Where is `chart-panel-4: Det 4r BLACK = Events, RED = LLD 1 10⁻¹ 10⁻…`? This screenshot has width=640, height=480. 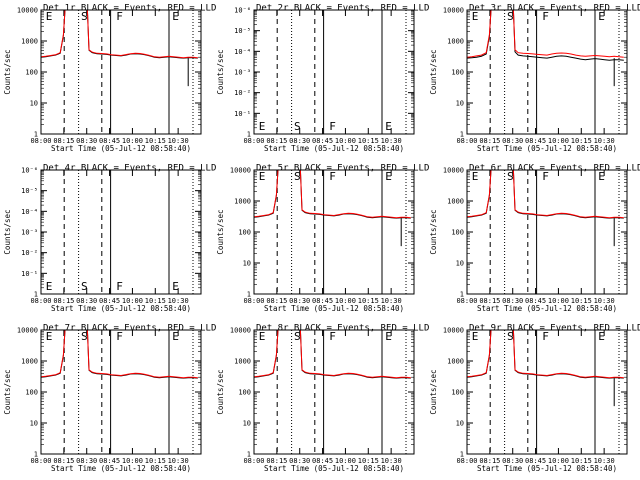
chart-panel-4: Det 4r BLACK = Events, RED = LLD 1 10⁻¹ 10⁻… is located at coordinates (109, 239).